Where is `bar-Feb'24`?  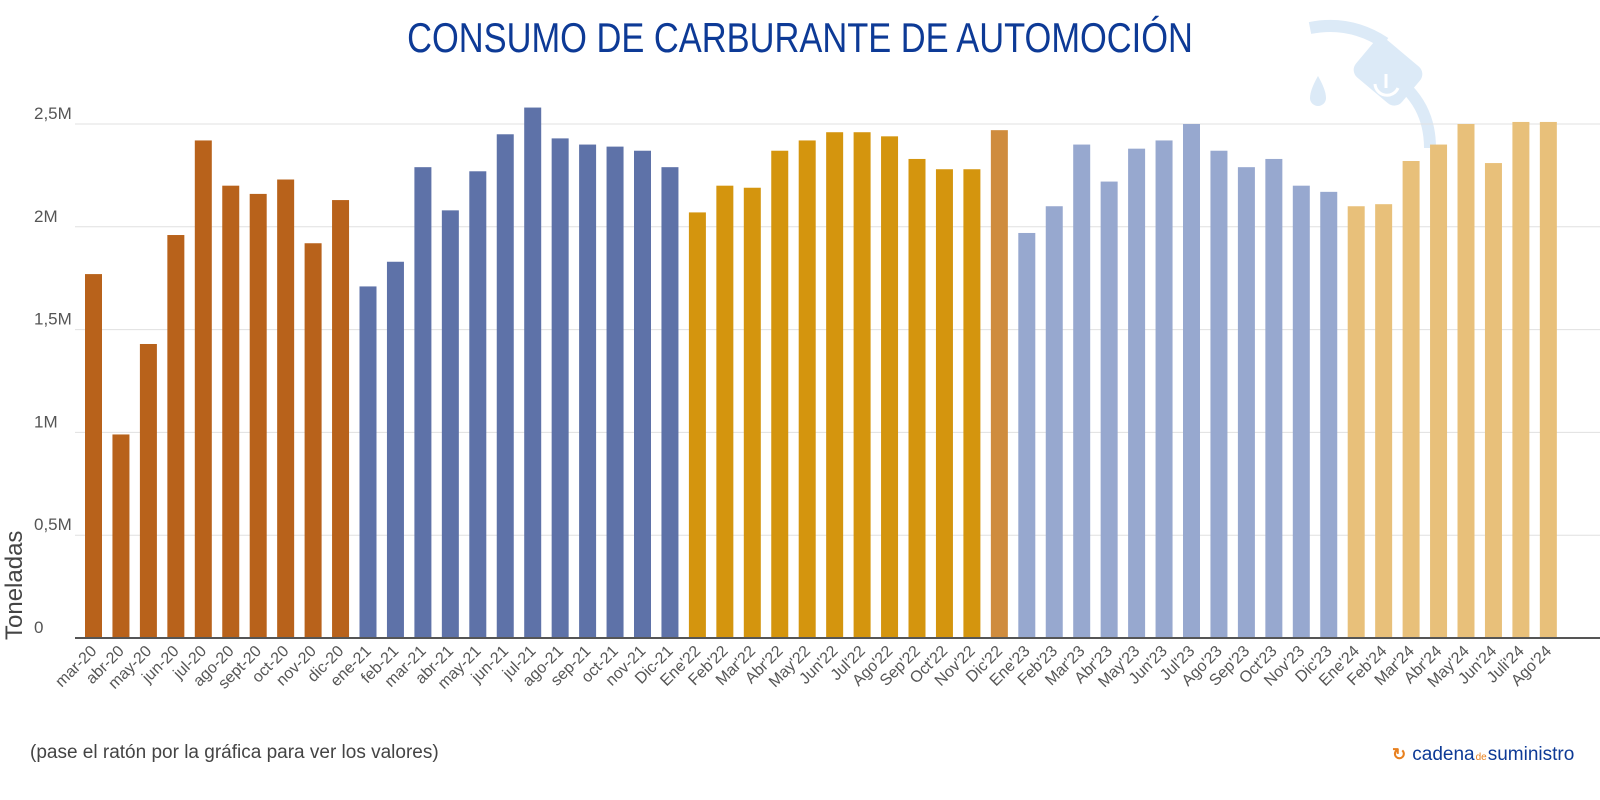
bar-Feb'24 is located at coordinates (1384, 421).